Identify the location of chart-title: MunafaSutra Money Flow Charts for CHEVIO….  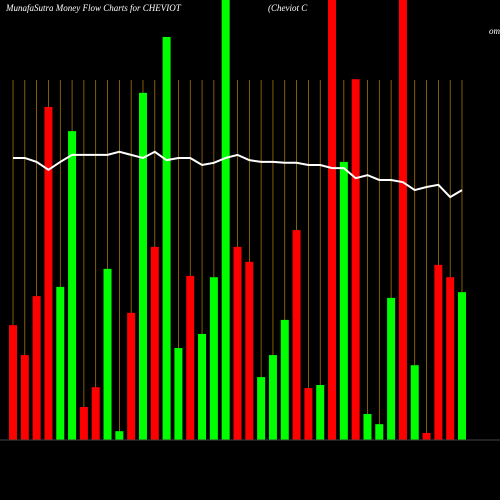
(93, 8).